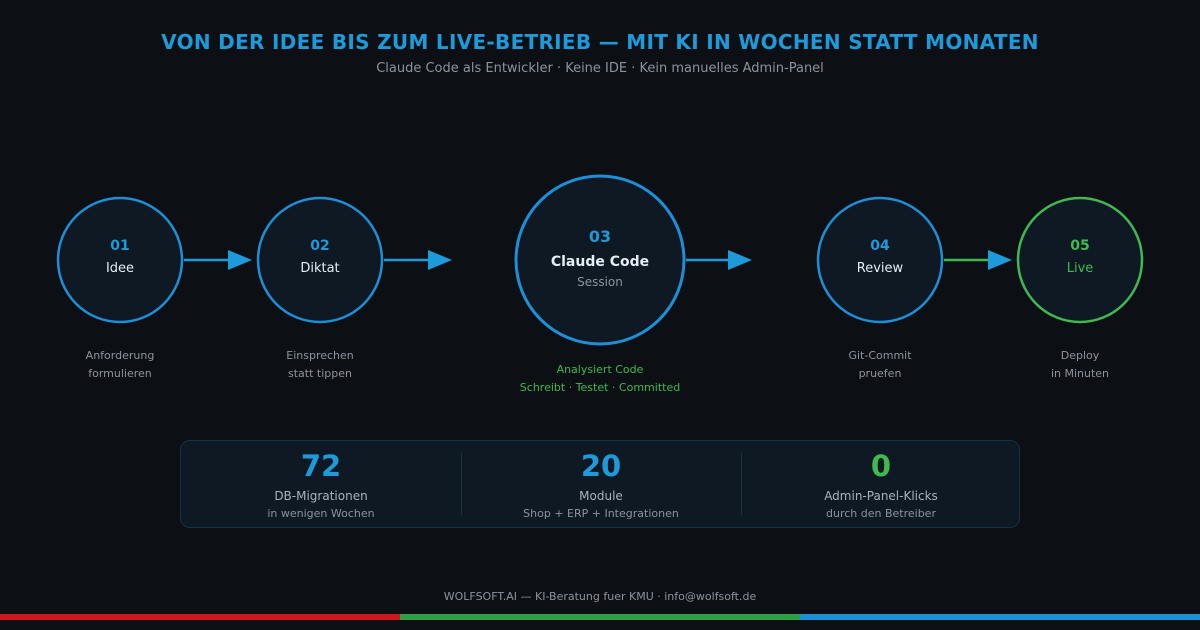 Image resolution: width=1200 pixels, height=630 pixels. Describe the element at coordinates (200, 617) in the screenshot. I see `footer-bar-red` at that location.